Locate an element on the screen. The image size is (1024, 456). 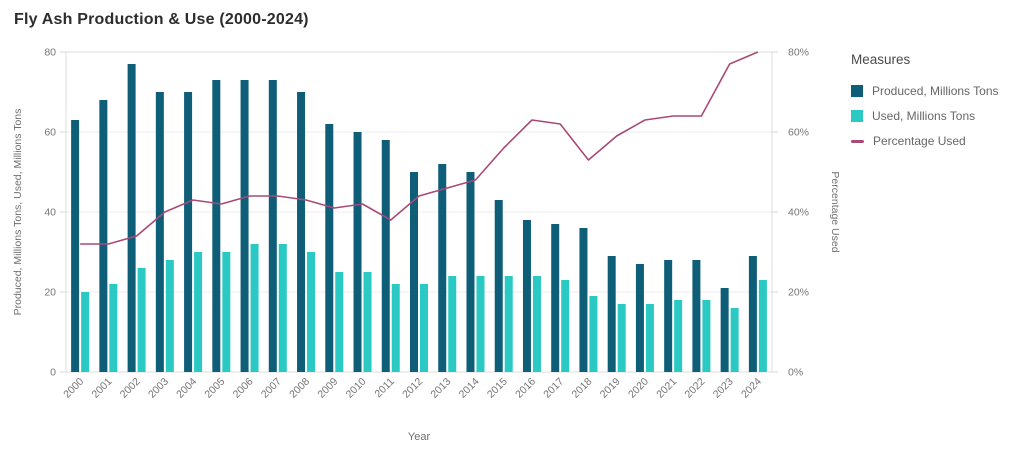
x-tick-label-2022: 2022 is located at coordinates (695, 388).